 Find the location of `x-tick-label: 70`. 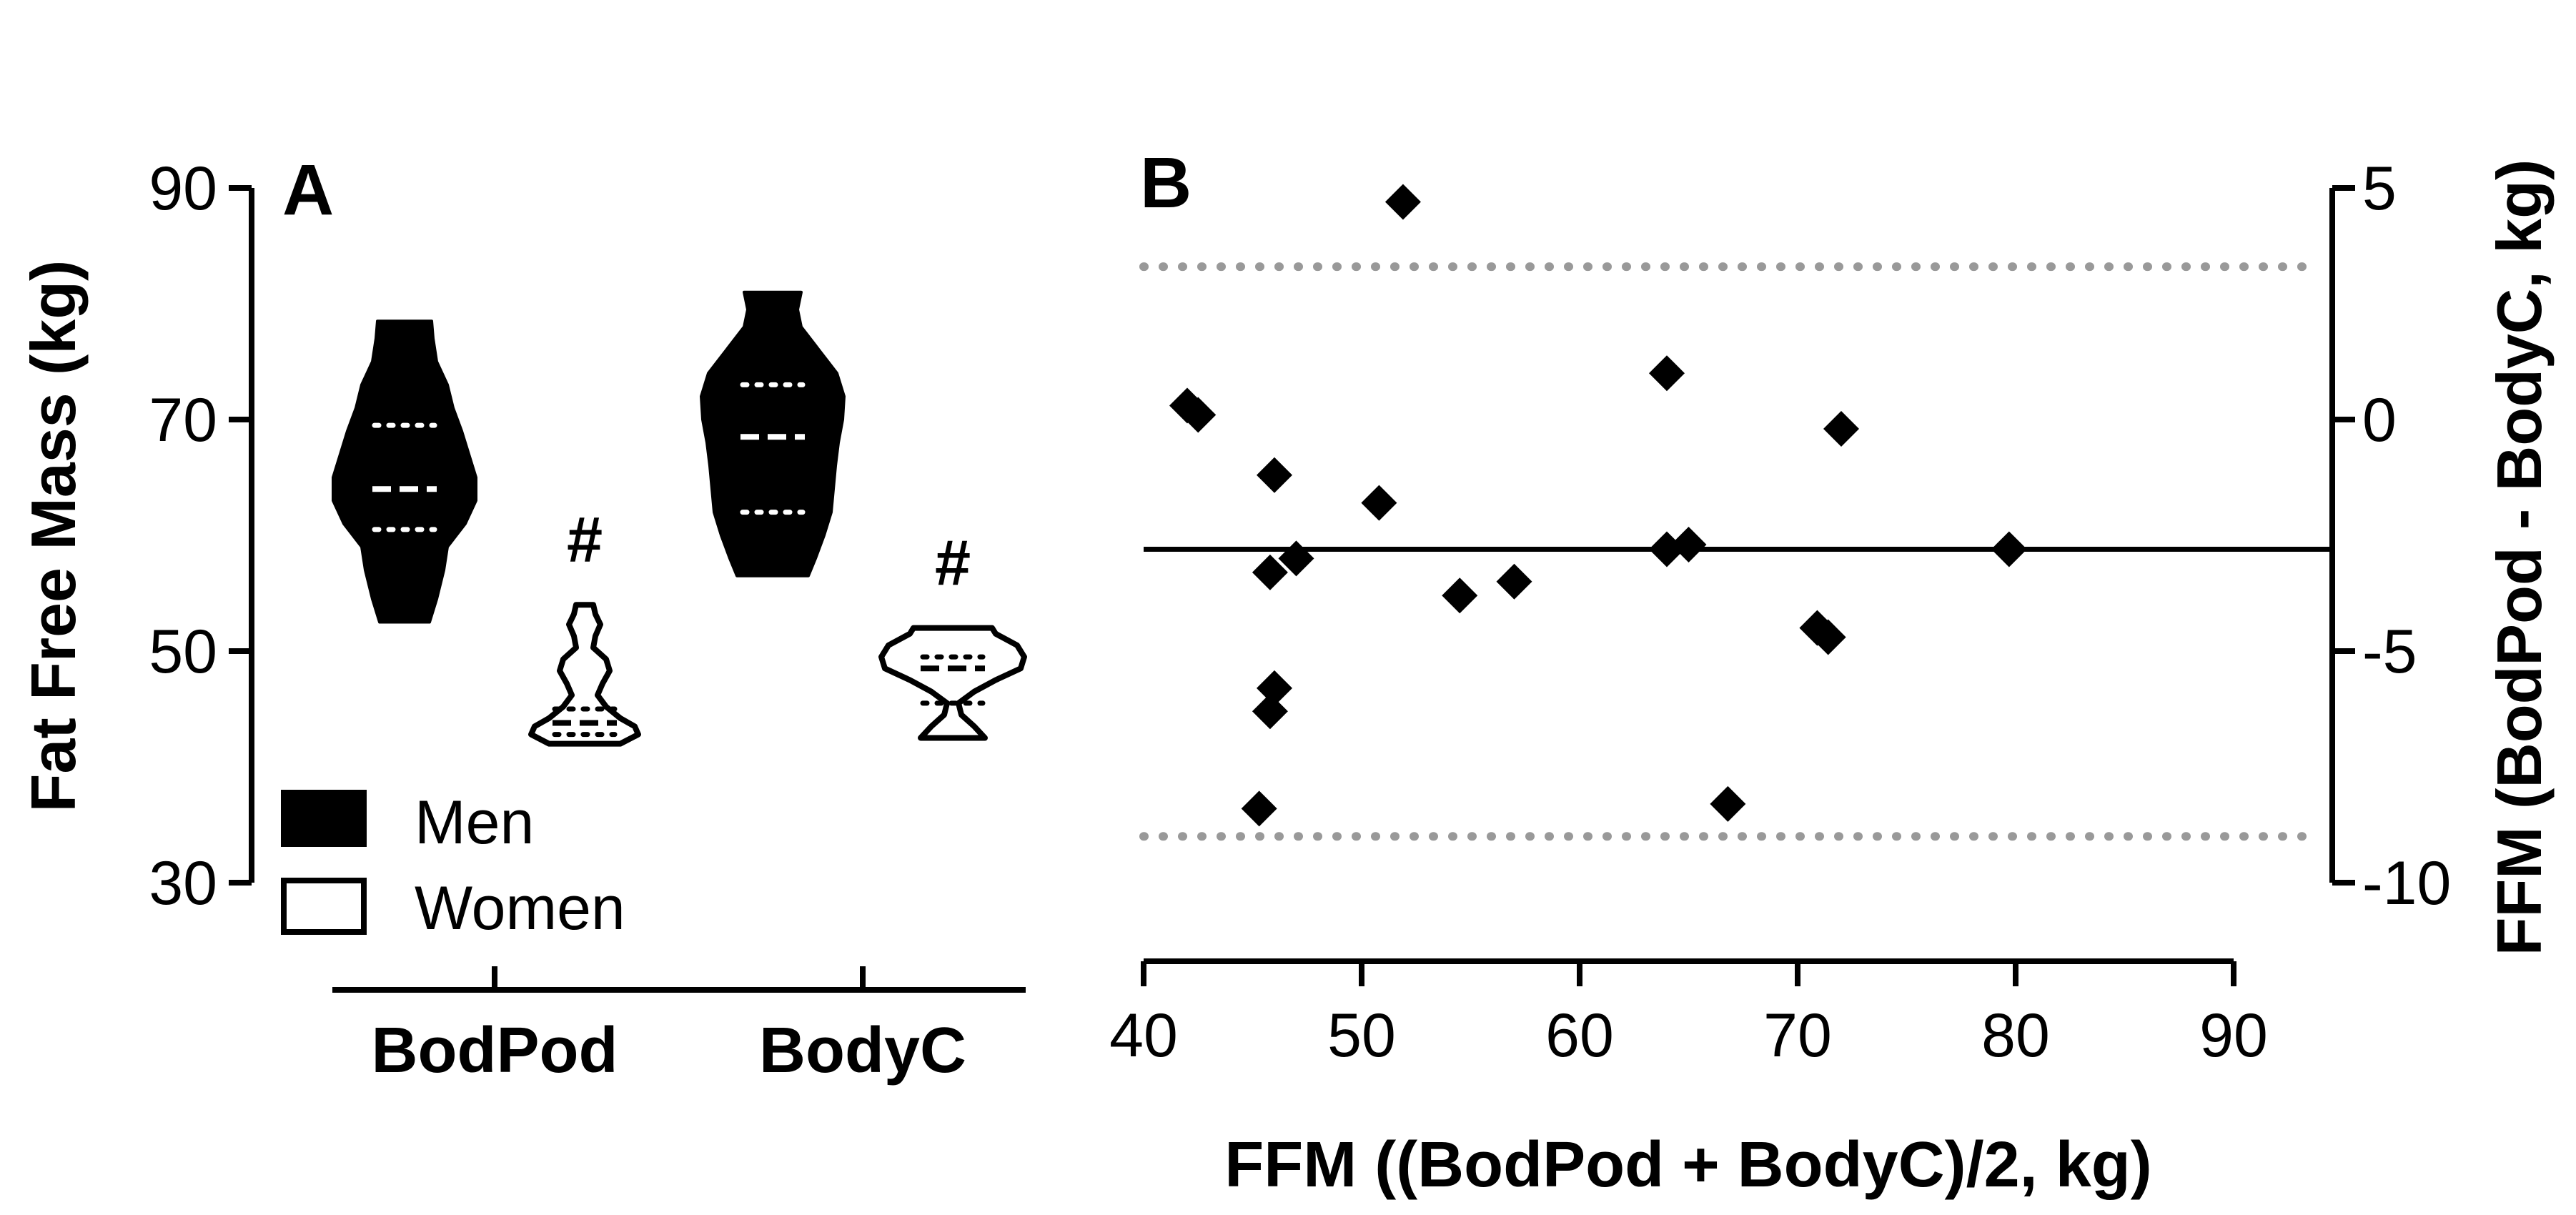

x-tick-label: 70 is located at coordinates (1798, 1035).